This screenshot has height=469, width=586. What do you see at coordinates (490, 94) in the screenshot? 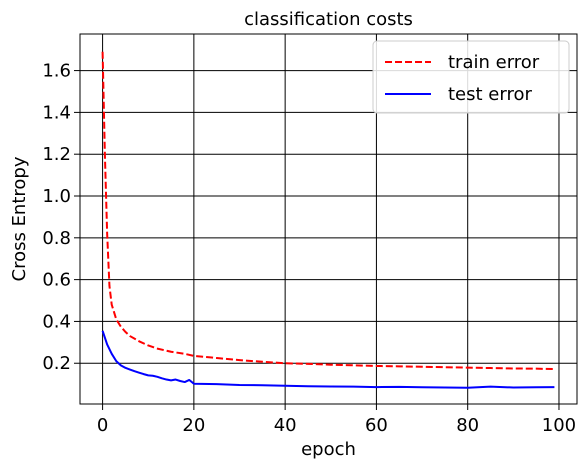
I see `legend-label-2: test error` at bounding box center [490, 94].